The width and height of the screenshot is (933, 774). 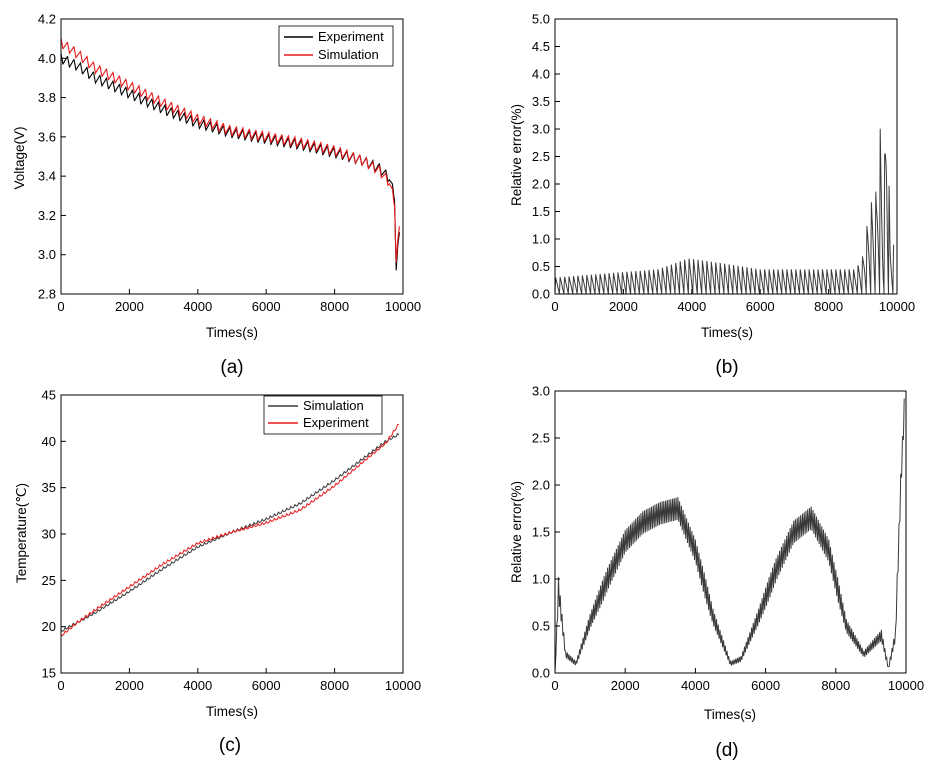 I want to click on plot-frame-b, so click(x=726, y=156).